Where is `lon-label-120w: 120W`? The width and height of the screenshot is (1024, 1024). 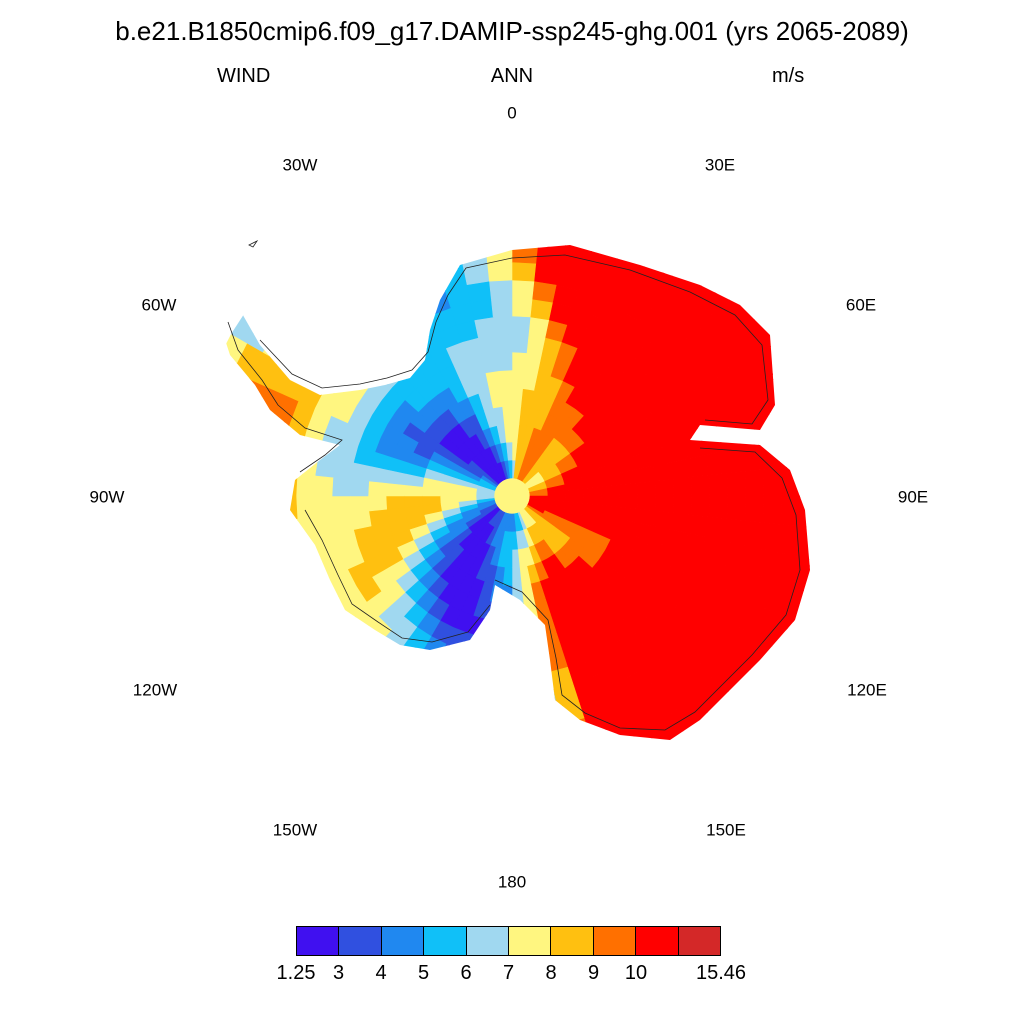
lon-label-120w: 120W is located at coordinates (155, 690).